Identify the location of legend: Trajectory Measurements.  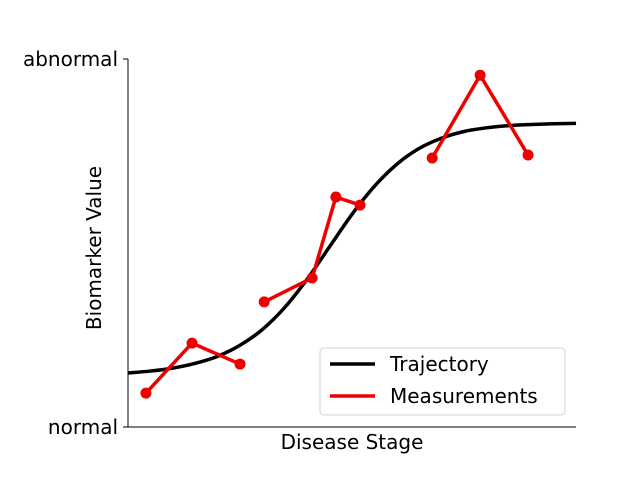
(442, 381).